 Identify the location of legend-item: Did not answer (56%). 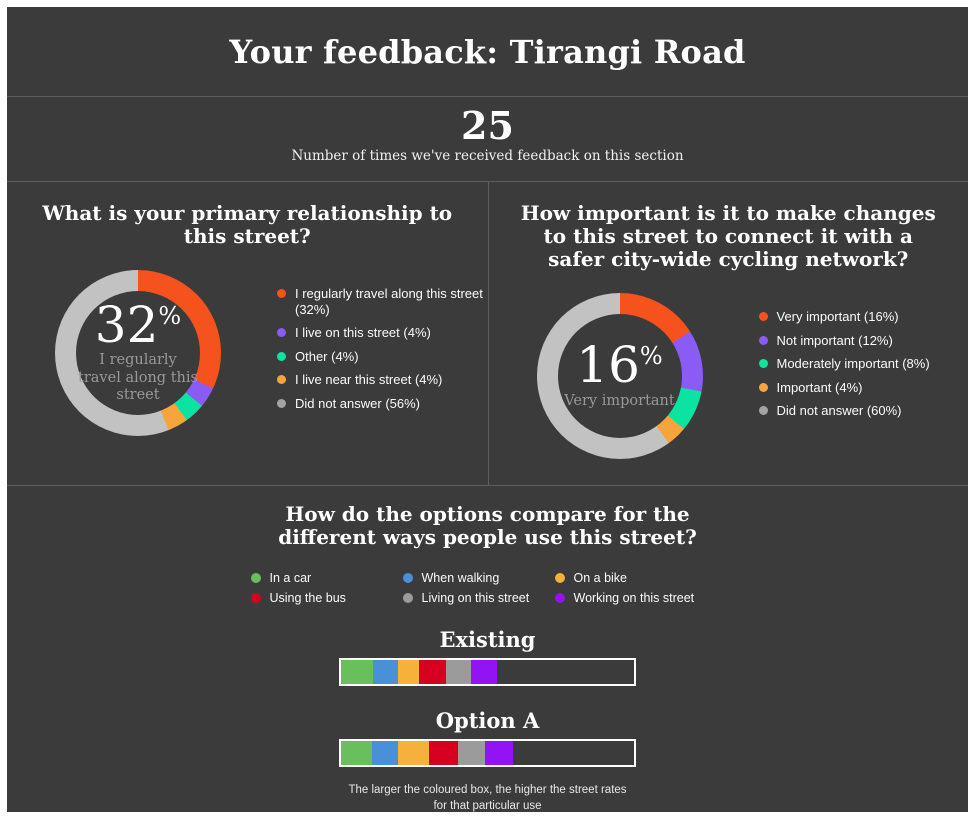
(380, 404).